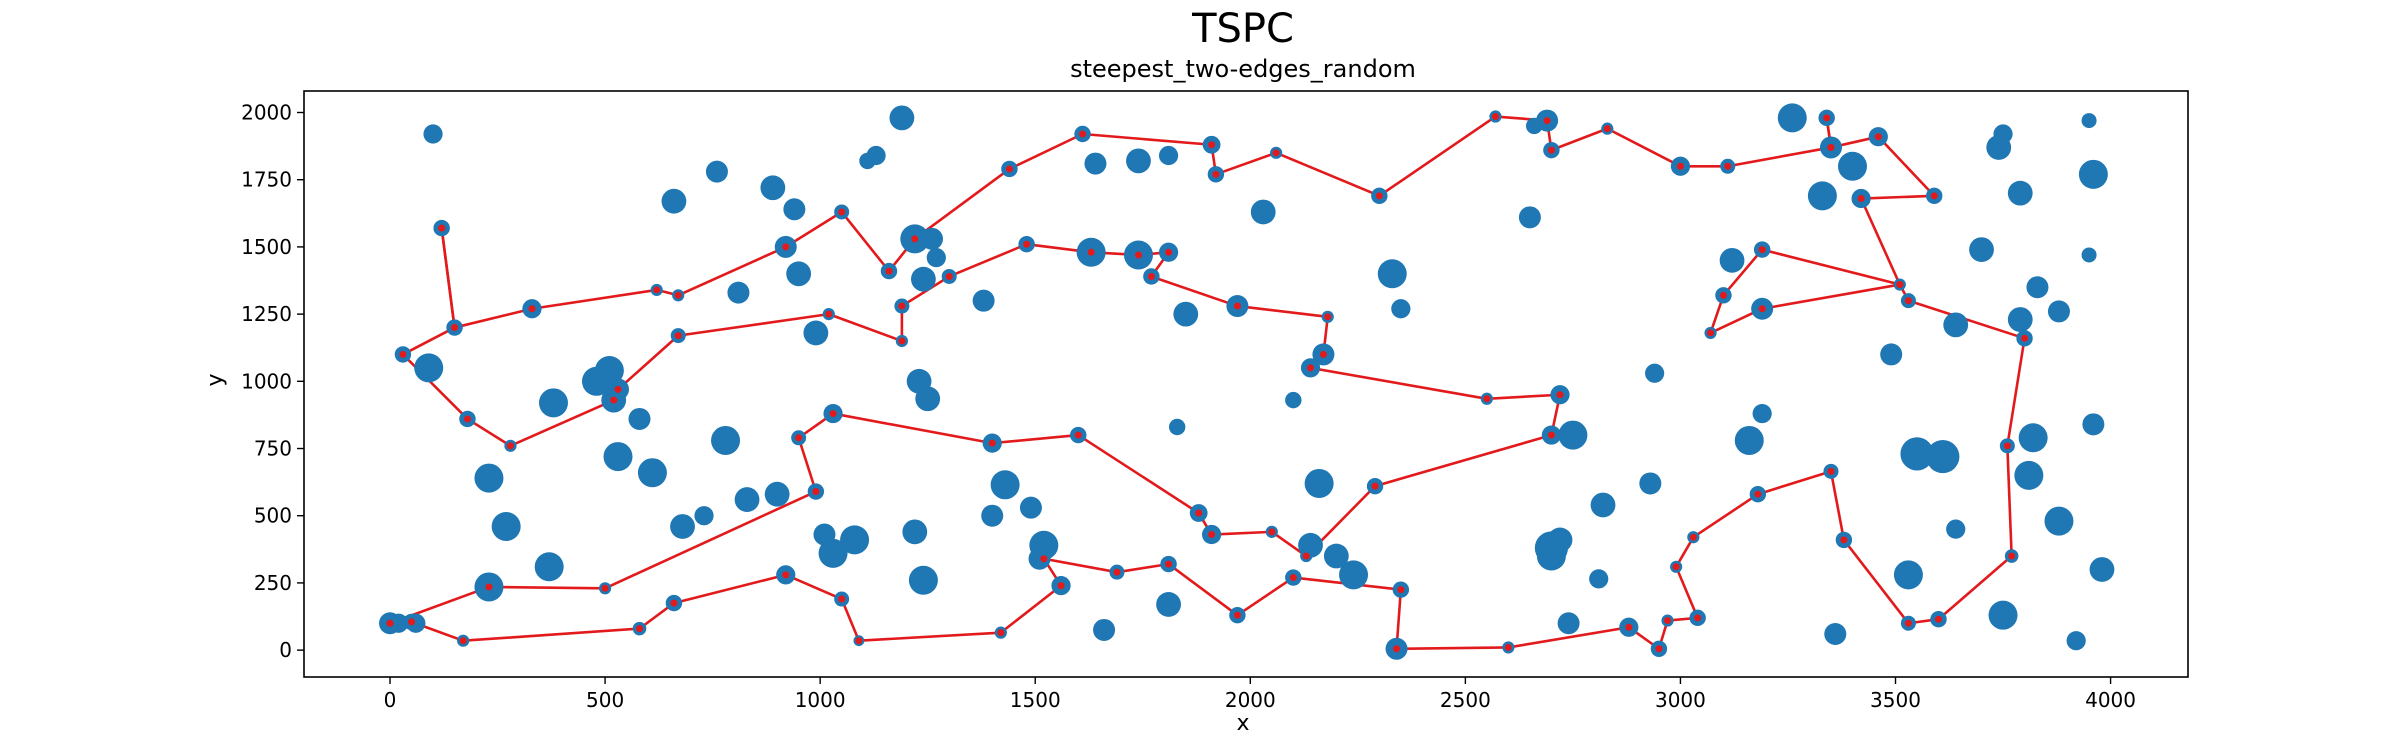 This screenshot has width=2400, height=750. I want to click on chart-subtitle: steepest_two-edges_random, so click(1243, 69).